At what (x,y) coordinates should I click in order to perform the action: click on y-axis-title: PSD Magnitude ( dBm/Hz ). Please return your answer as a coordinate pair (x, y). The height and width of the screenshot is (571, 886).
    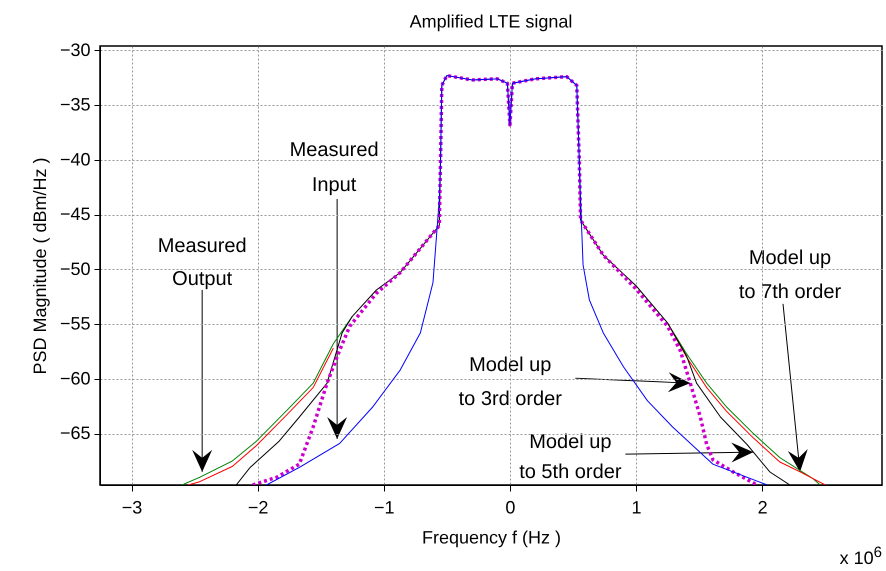
    Looking at the image, I should click on (40, 266).